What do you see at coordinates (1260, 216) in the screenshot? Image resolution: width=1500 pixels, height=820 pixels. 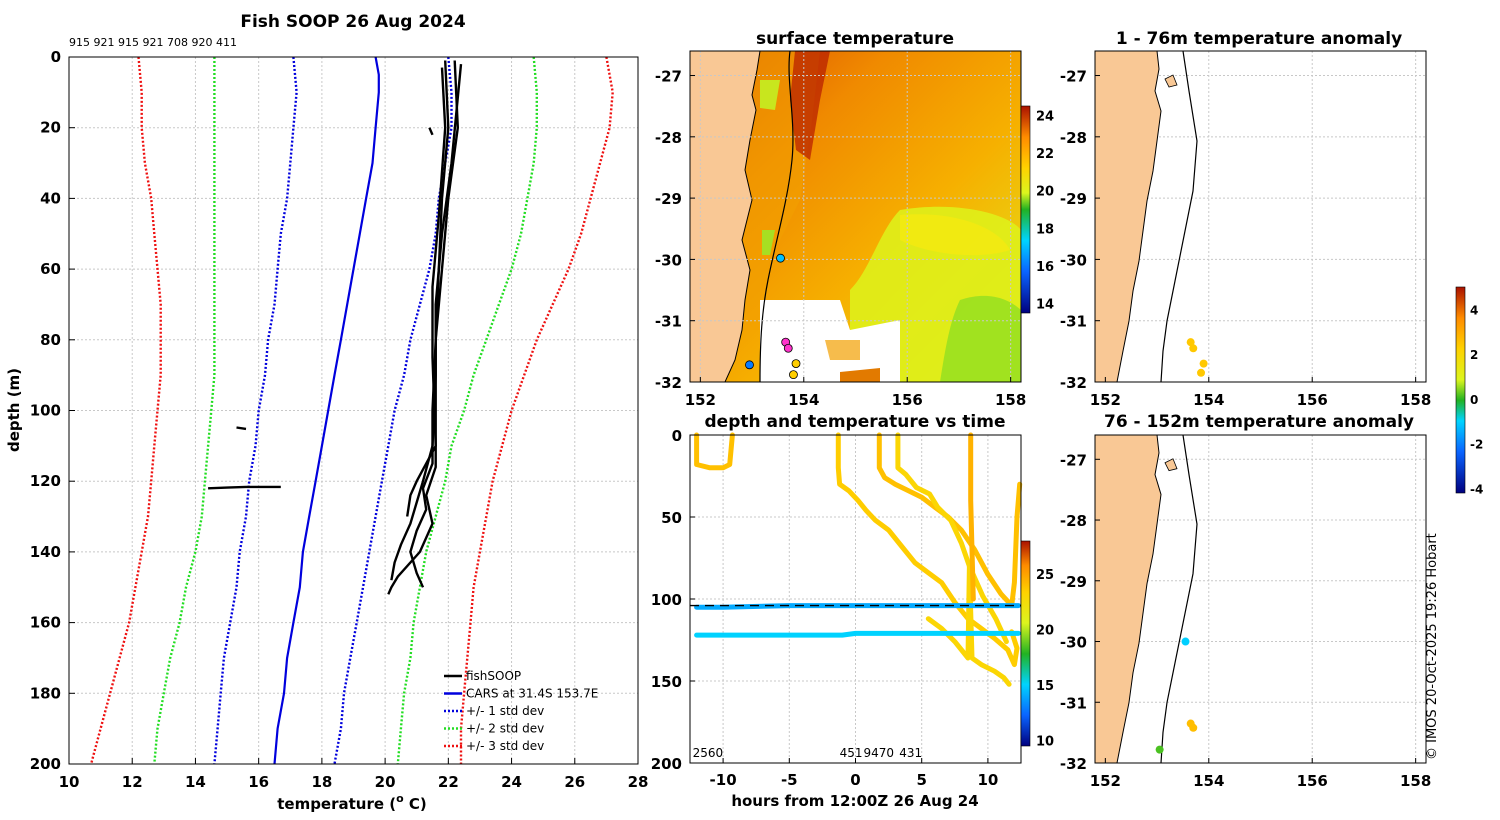 I see `anom1-axes-frame` at bounding box center [1260, 216].